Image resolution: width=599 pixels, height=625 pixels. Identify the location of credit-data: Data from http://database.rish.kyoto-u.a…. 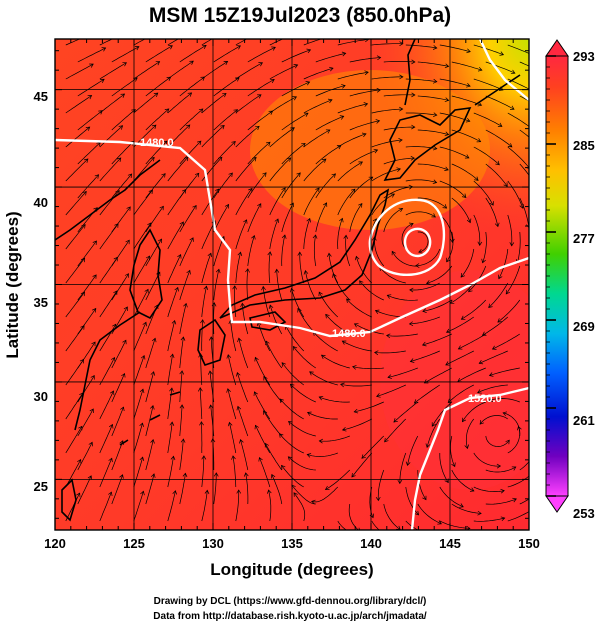
(290, 616).